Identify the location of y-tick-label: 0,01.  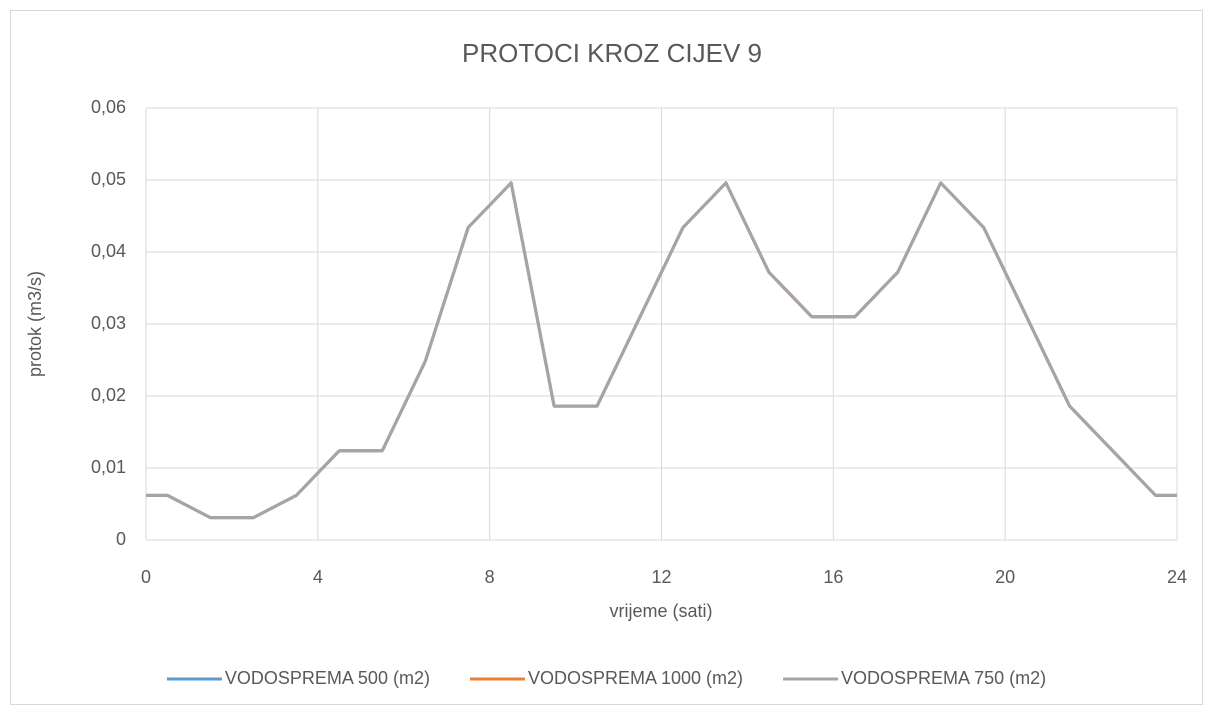
(108, 467).